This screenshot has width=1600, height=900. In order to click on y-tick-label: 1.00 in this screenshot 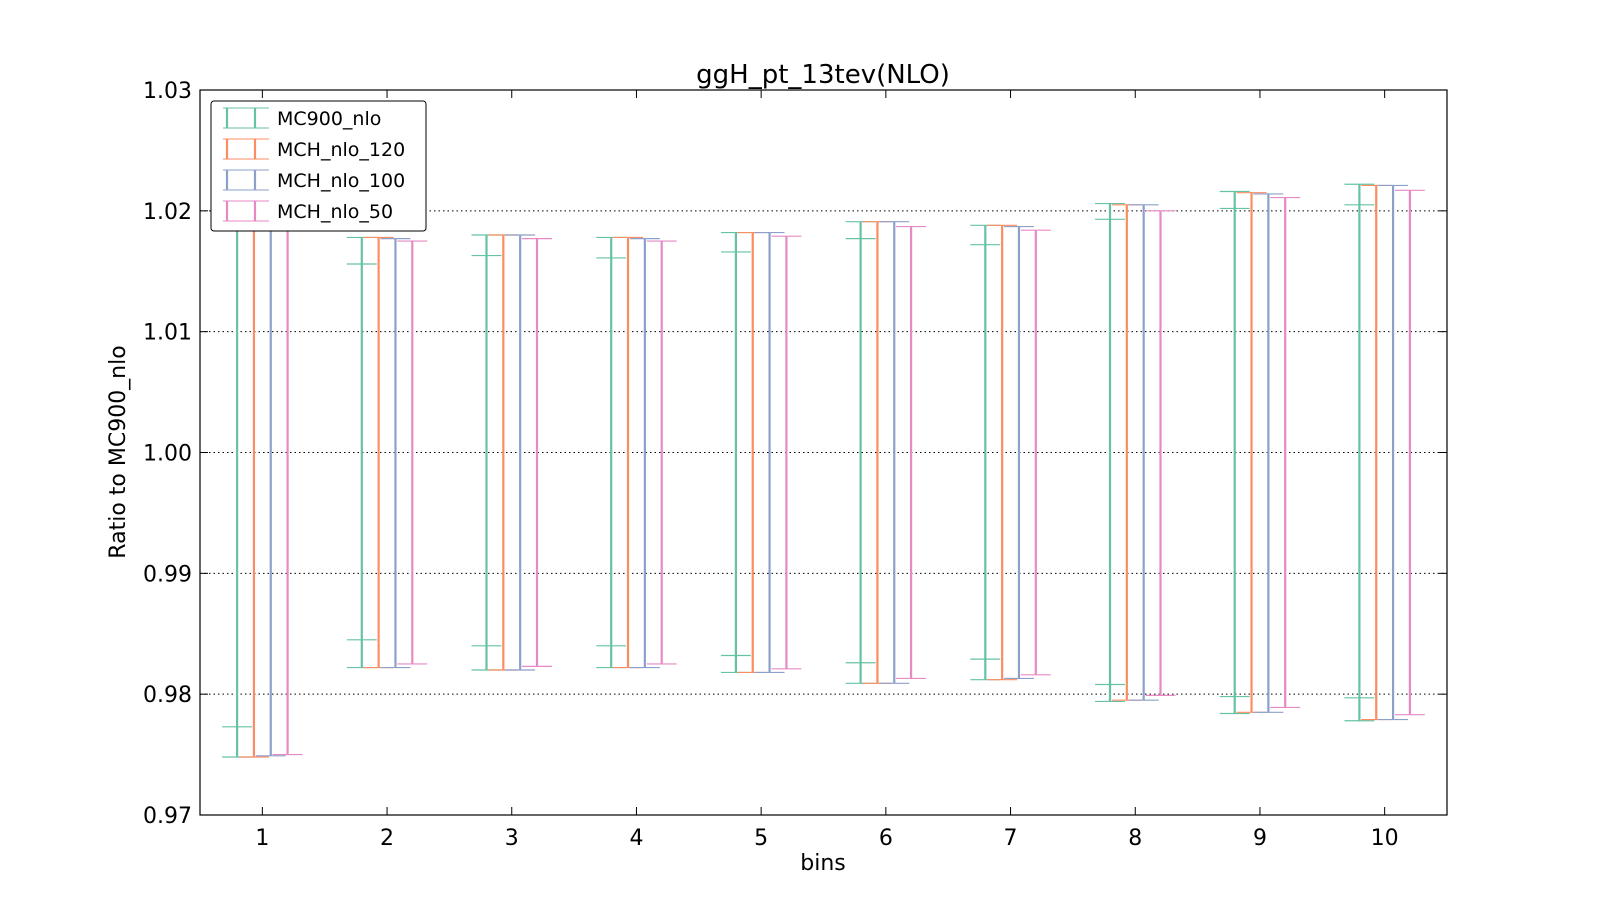, I will do `click(167, 454)`.